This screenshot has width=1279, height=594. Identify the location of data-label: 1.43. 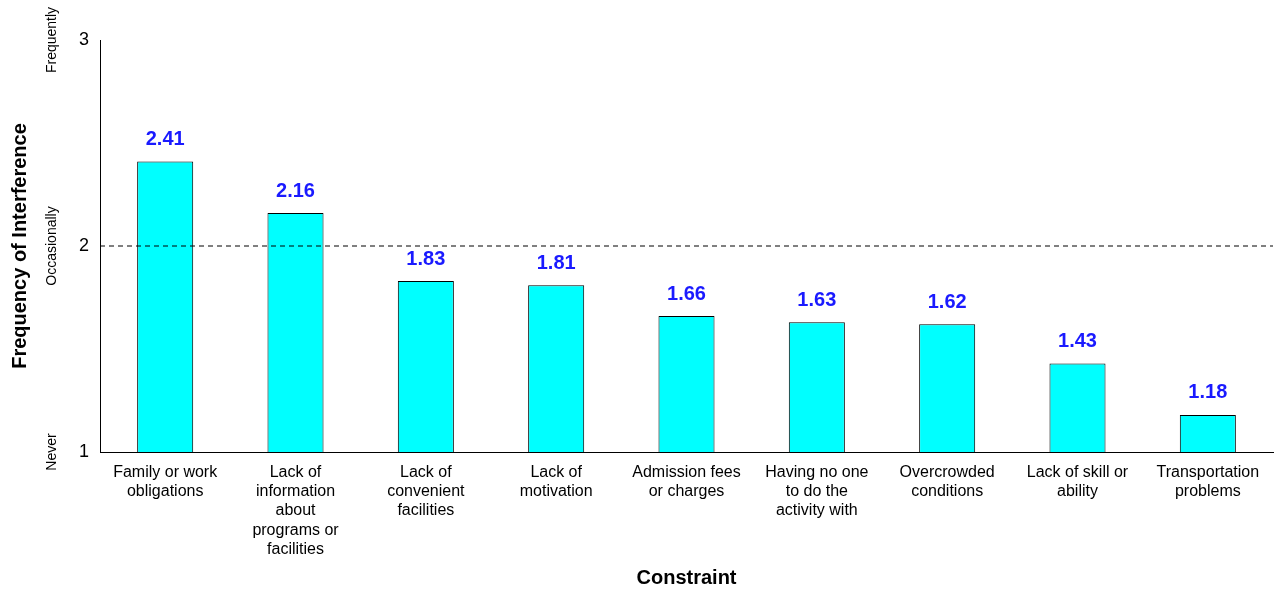
(1077, 339).